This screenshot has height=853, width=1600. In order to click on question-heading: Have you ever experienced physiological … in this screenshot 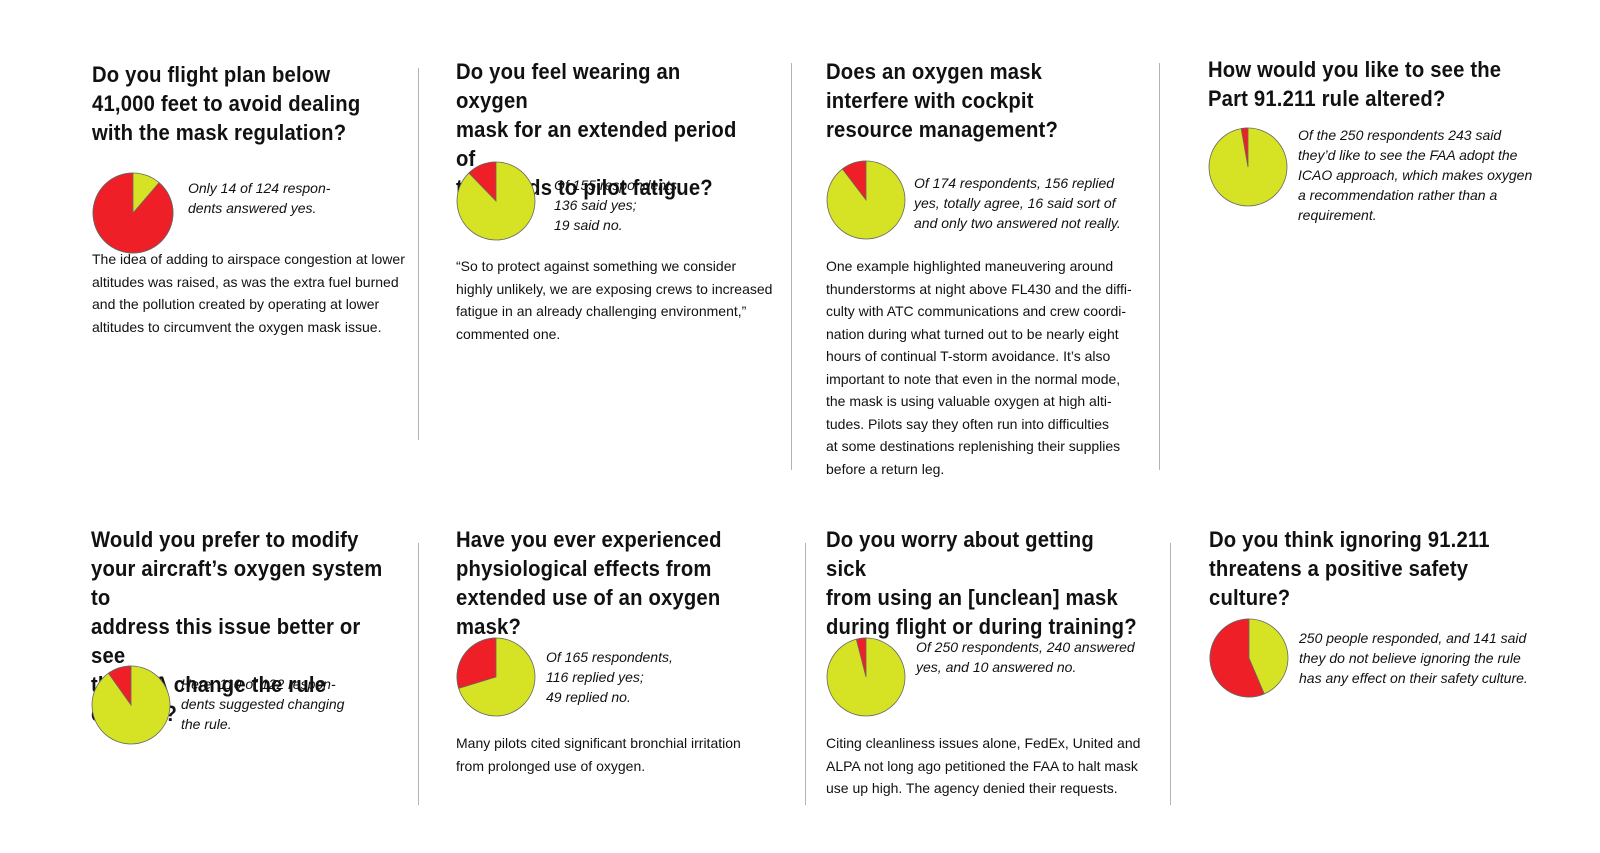, I will do `click(589, 583)`.